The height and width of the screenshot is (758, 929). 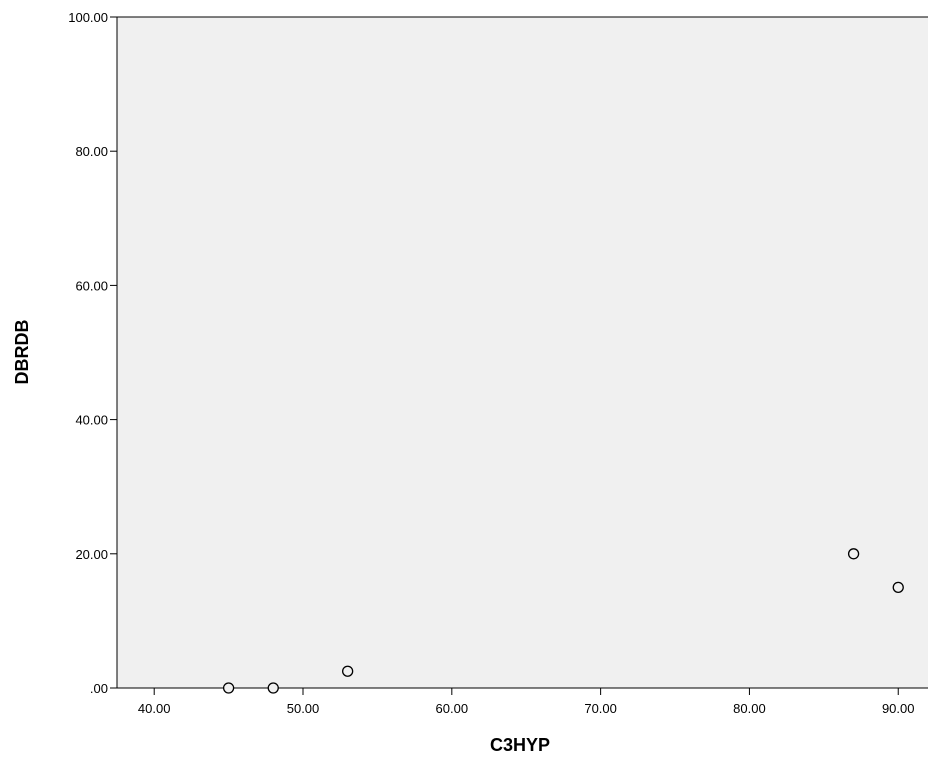 I want to click on y-axis-ticks: .00 20.00 40.00 60.00 80.00 100.00, so click(x=92, y=353).